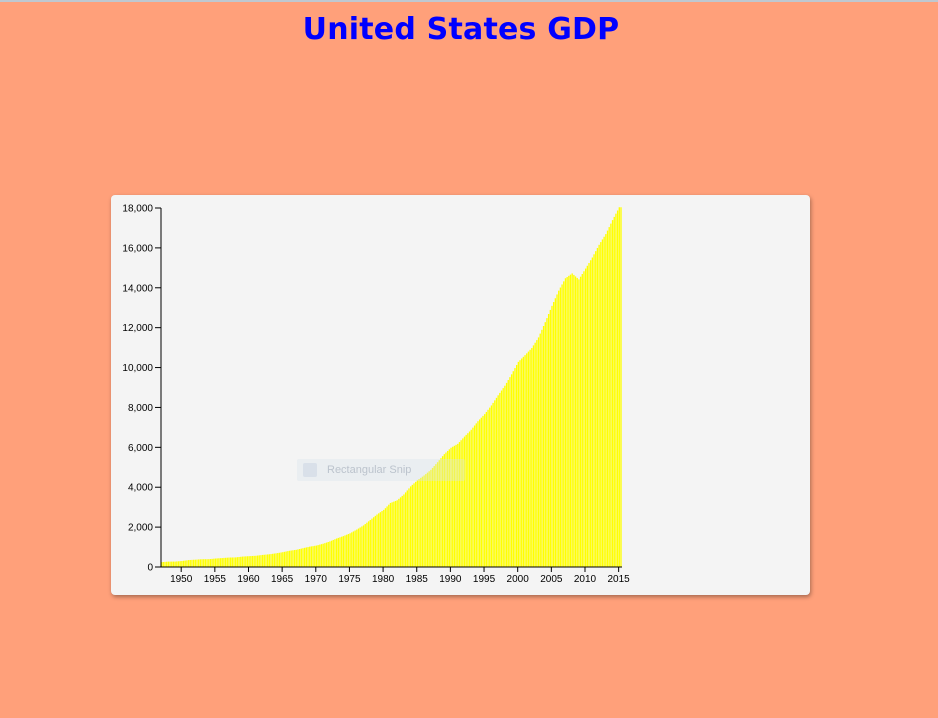 The image size is (938, 718). What do you see at coordinates (484, 579) in the screenshot?
I see `x-tick-label: 1995` at bounding box center [484, 579].